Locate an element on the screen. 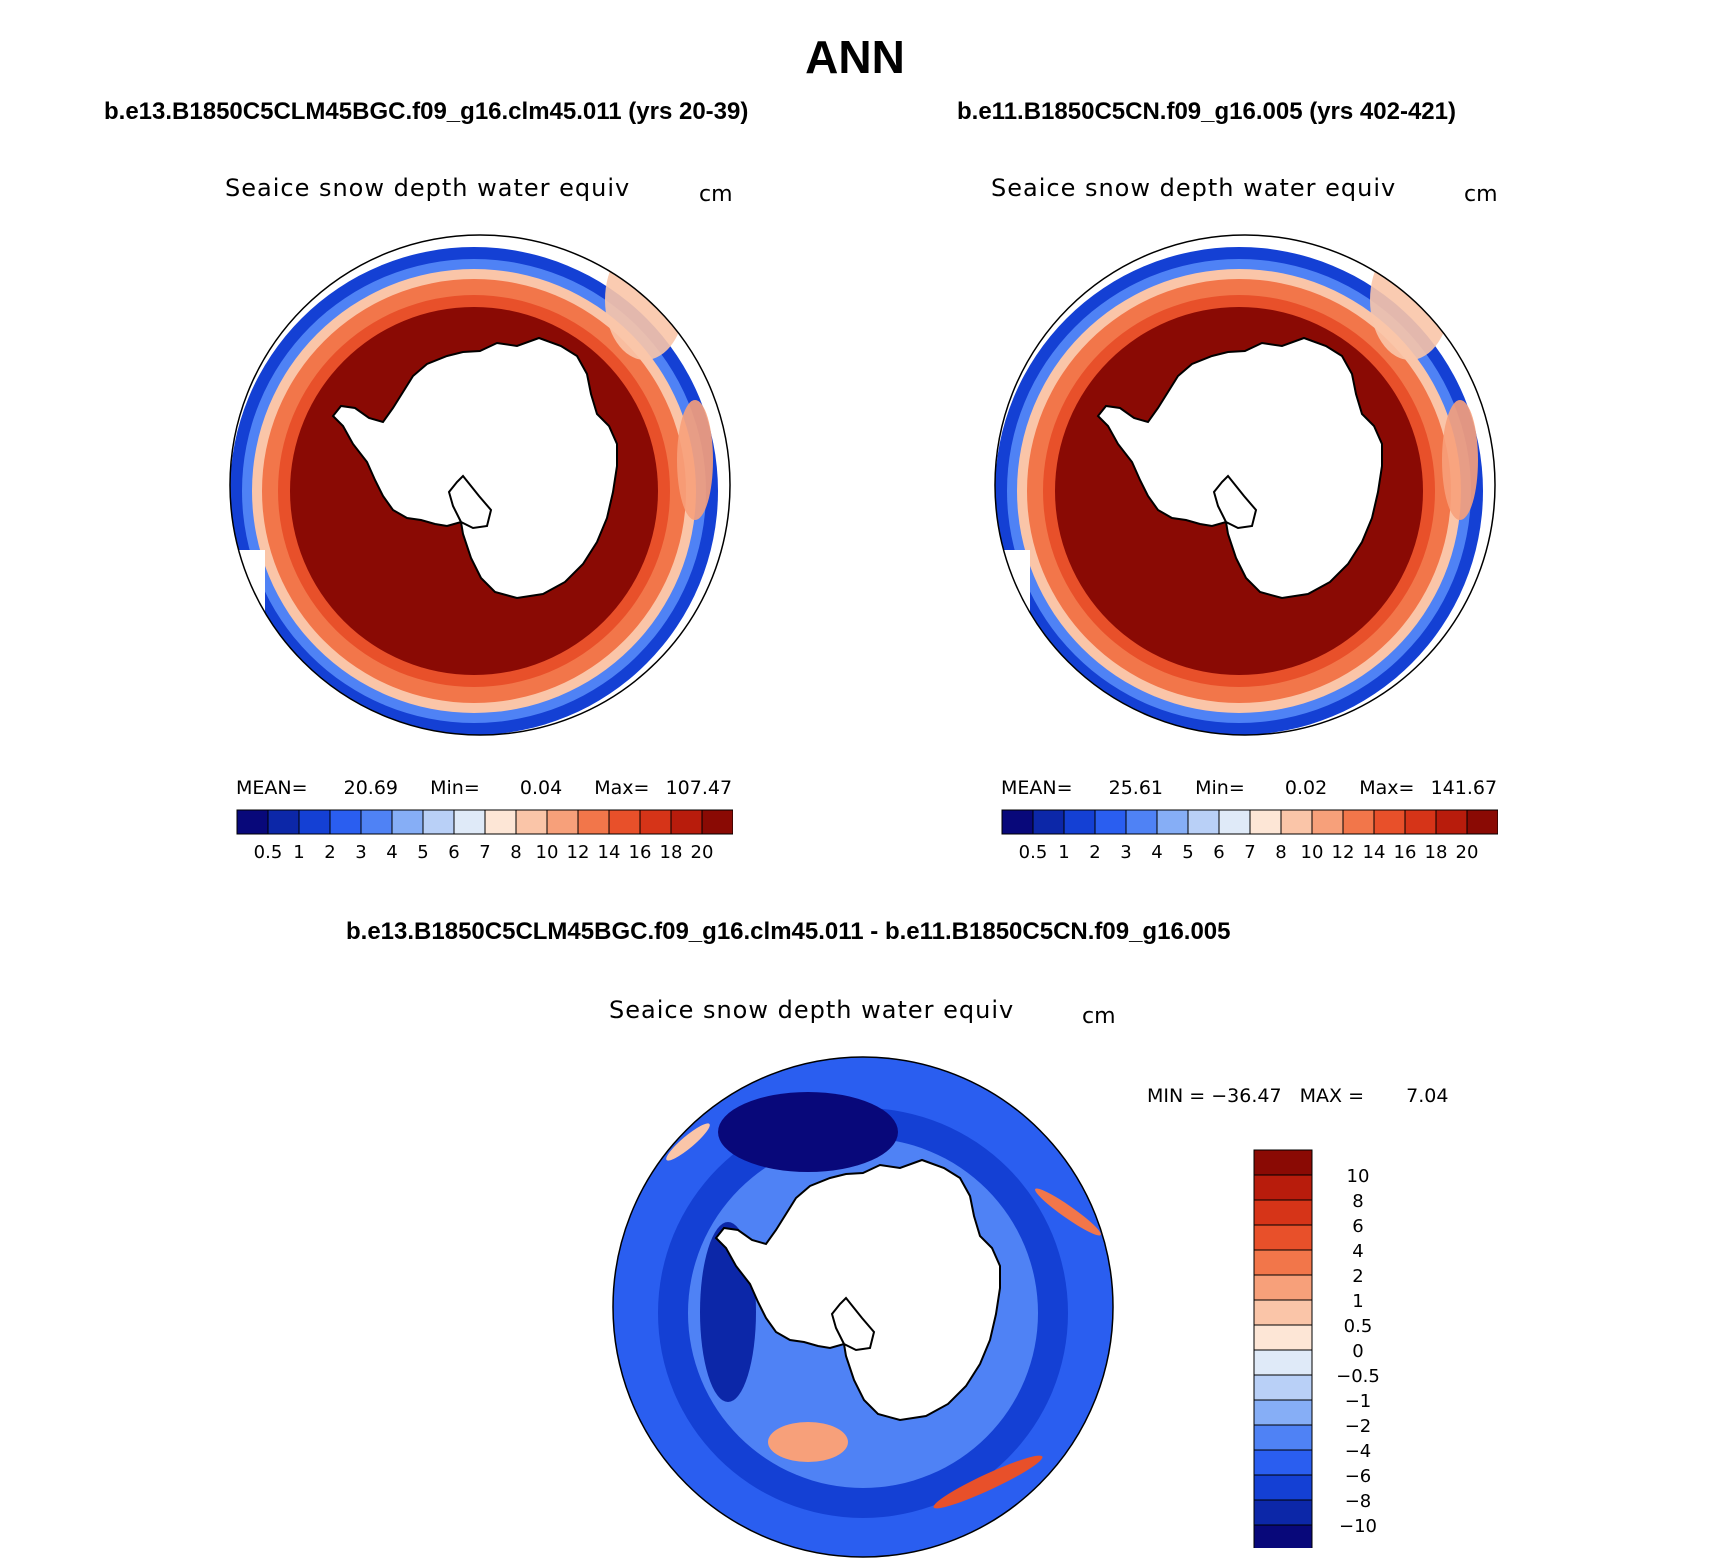 The image size is (1710, 1562). min-value: 0.02 is located at coordinates (1306, 788).